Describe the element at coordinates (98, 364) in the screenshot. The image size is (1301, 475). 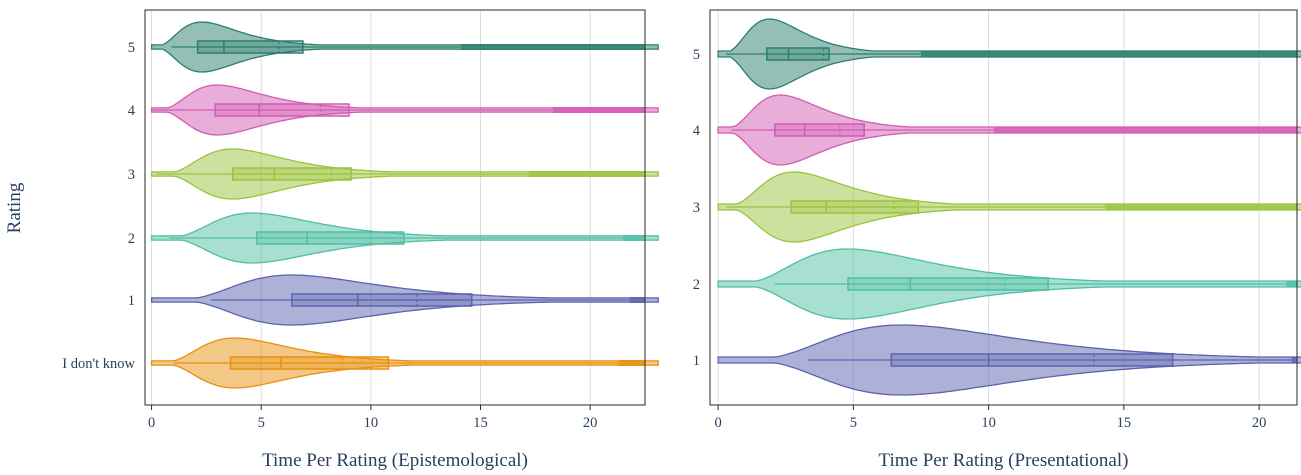
I see `y-tick-label: I don't know` at that location.